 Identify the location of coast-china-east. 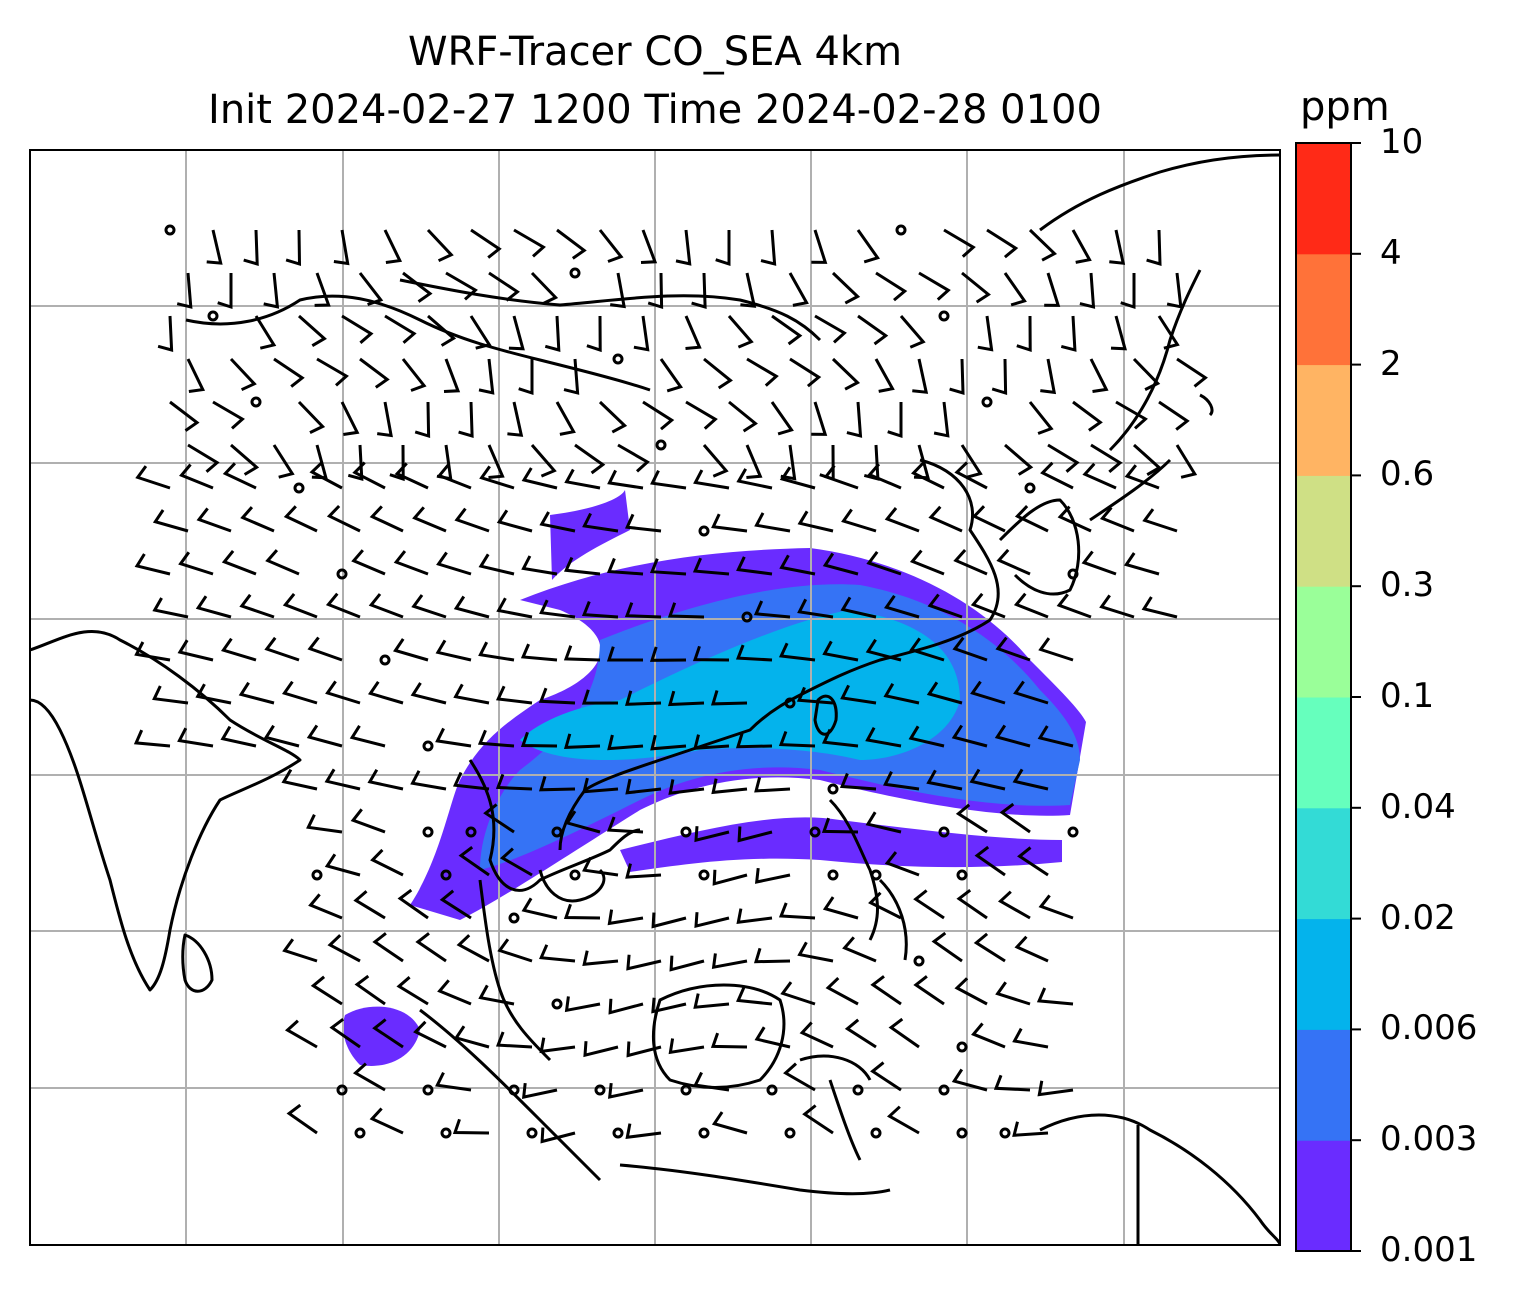
(779, 654).